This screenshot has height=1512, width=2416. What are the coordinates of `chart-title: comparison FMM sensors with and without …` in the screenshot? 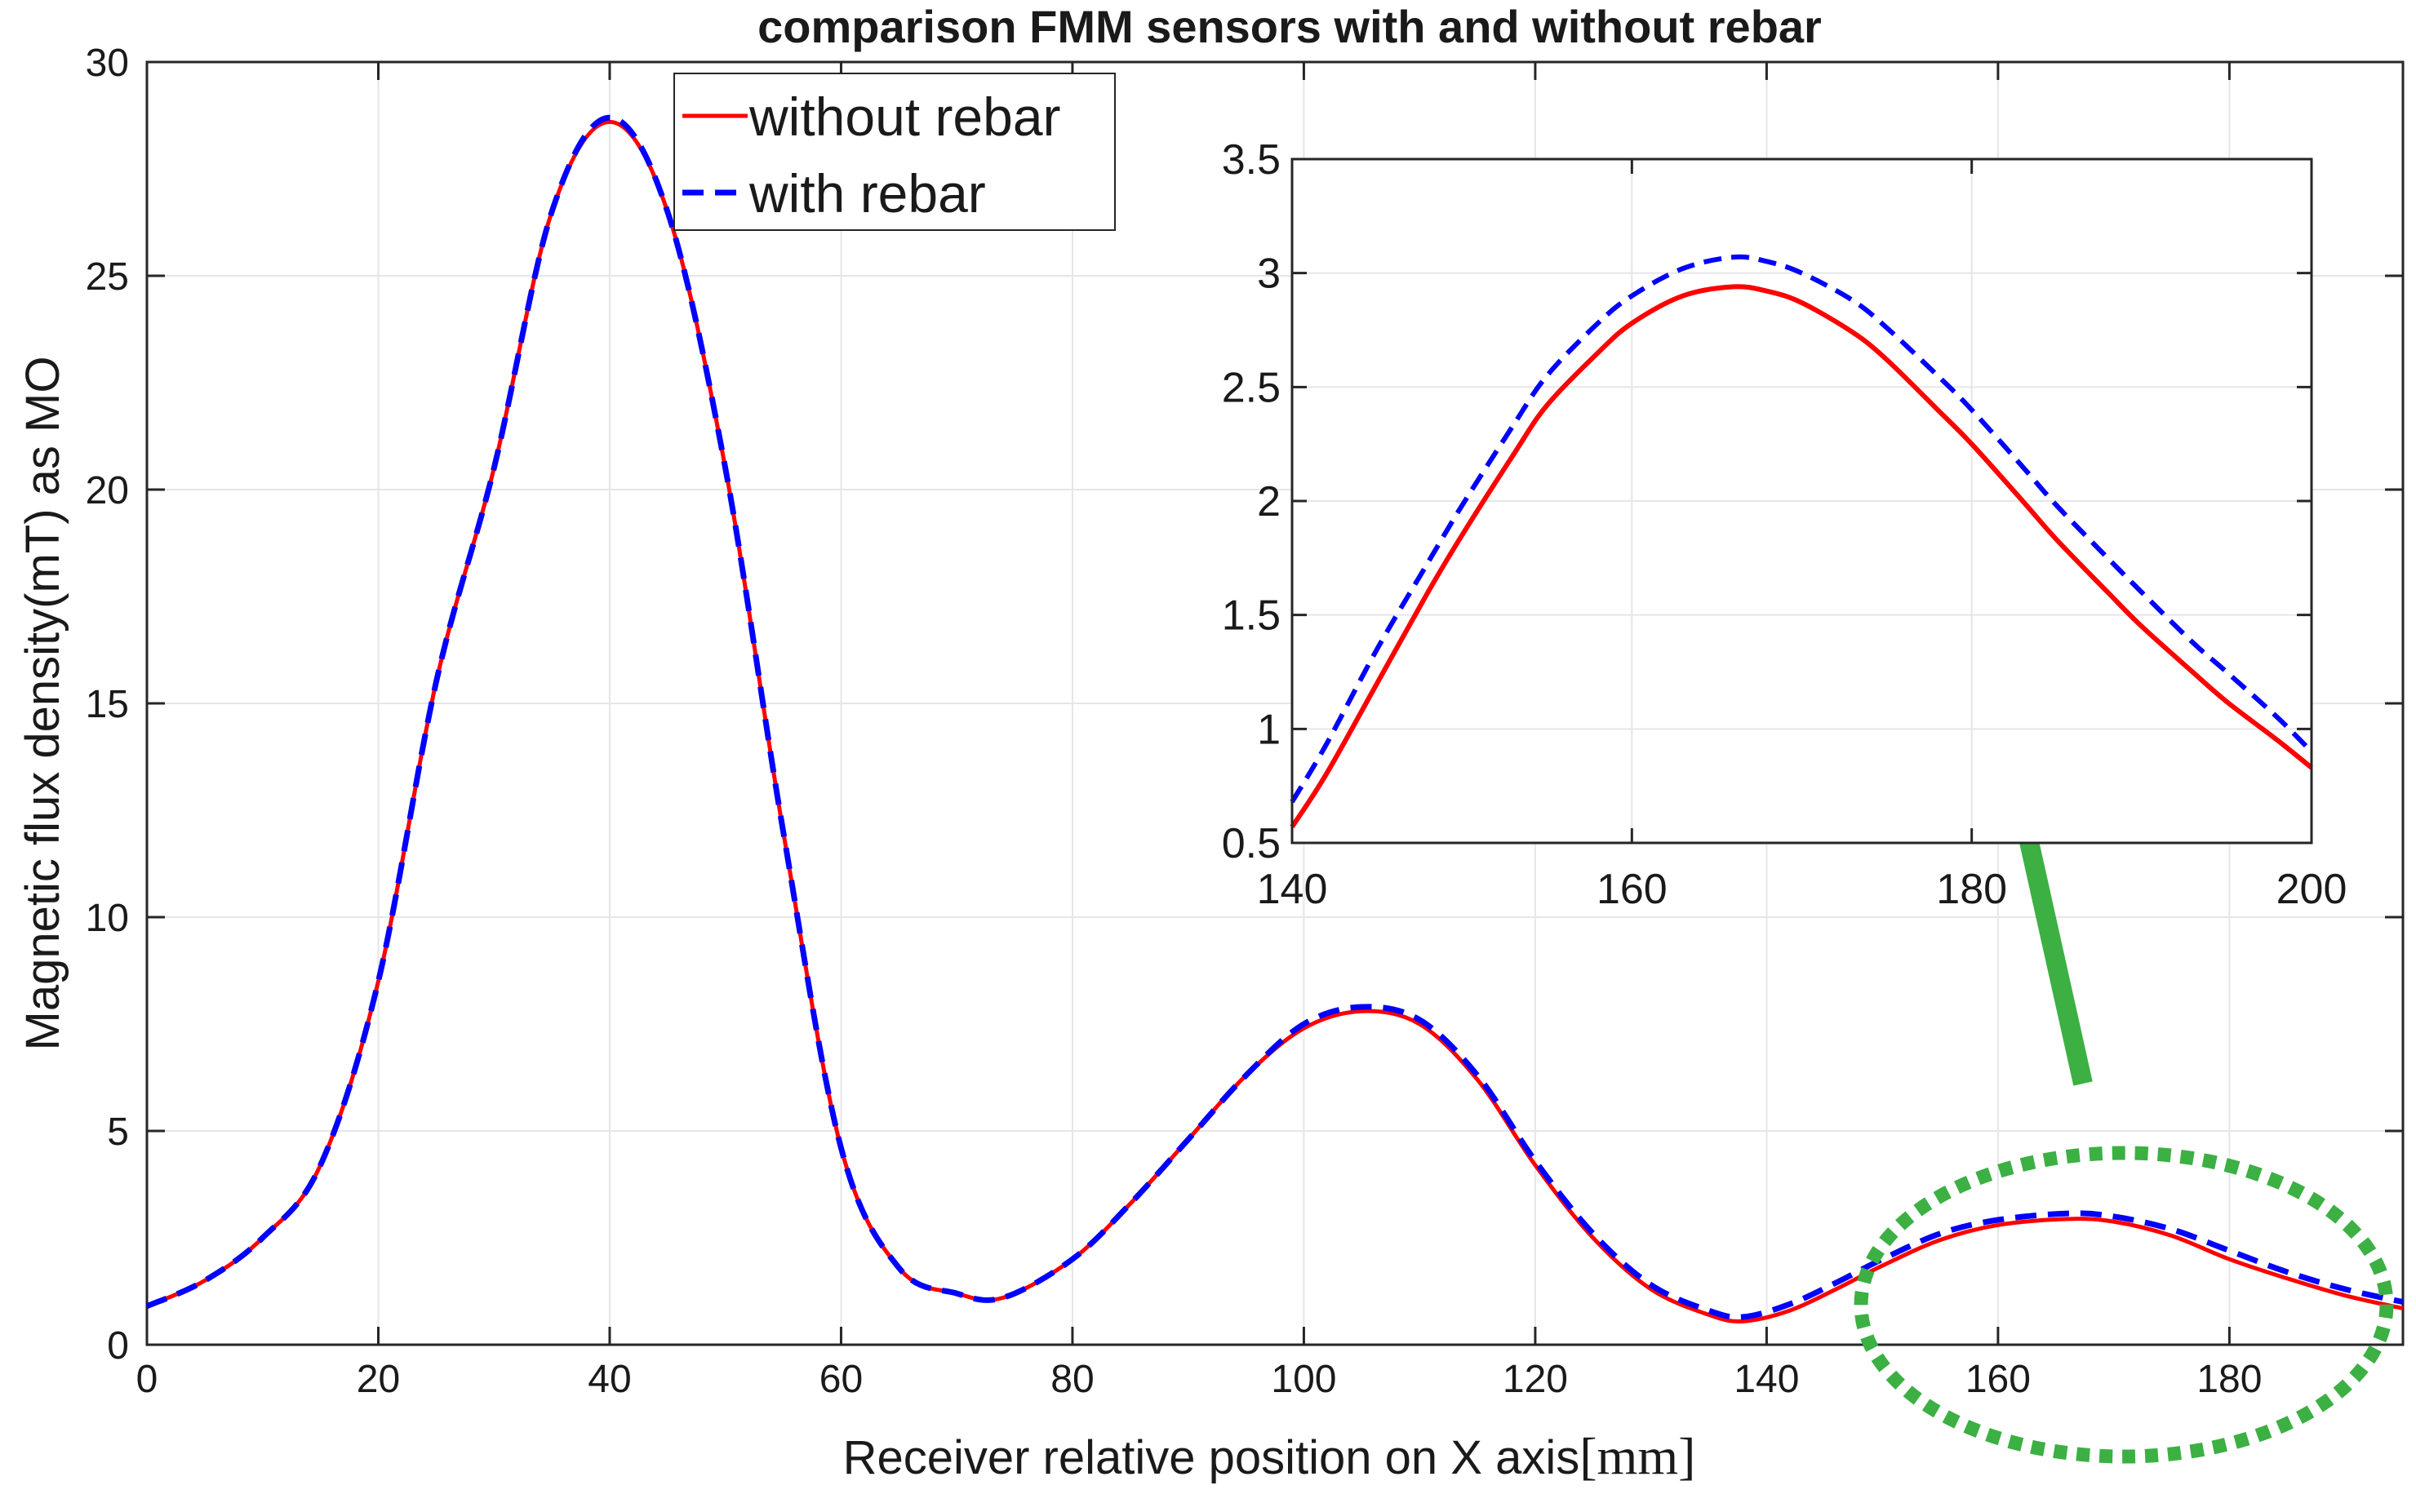 It's located at (1289, 27).